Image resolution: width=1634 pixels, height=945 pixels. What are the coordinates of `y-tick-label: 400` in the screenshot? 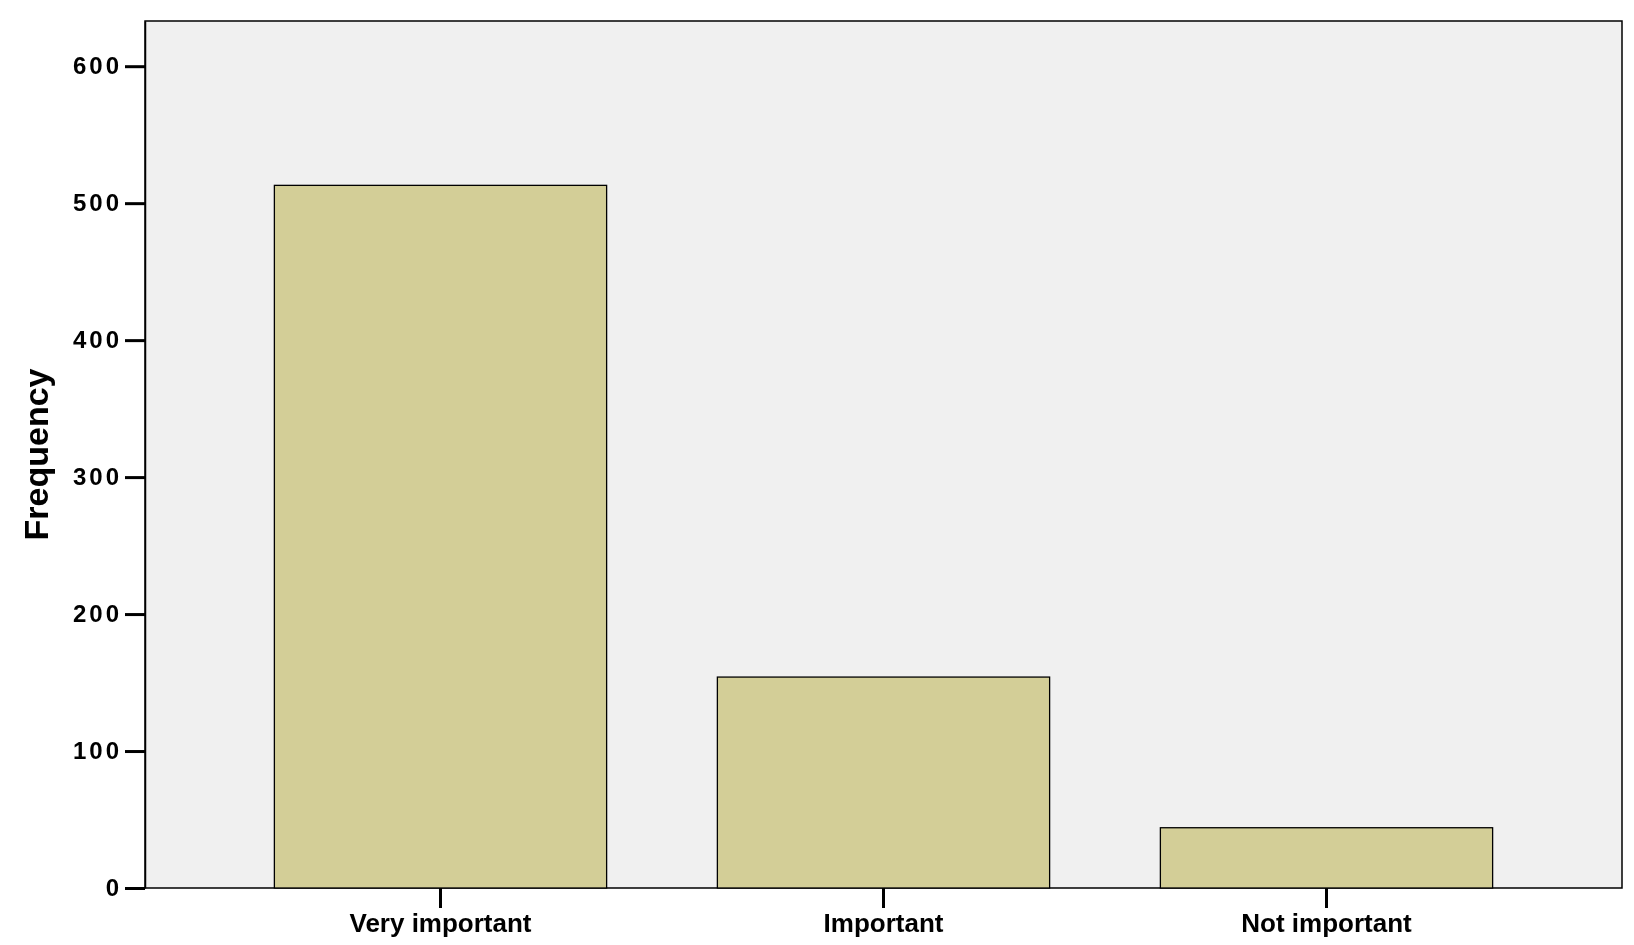 It's located at (97, 340).